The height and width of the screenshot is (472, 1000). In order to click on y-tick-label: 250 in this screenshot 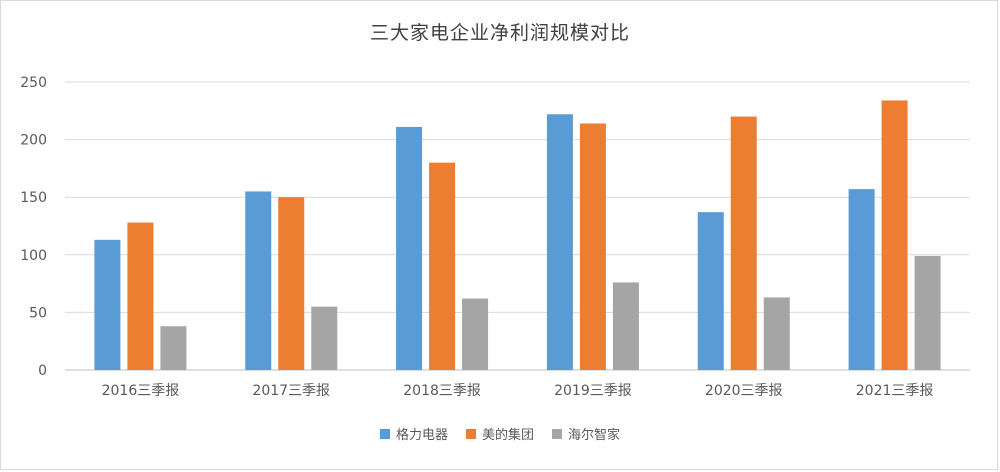, I will do `click(33, 83)`.